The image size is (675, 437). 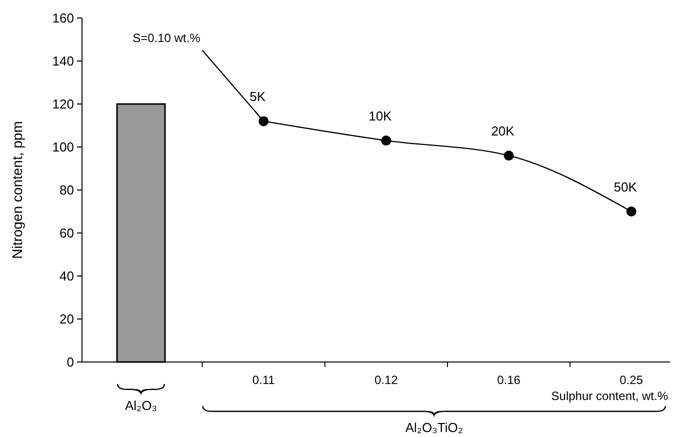 What do you see at coordinates (67, 319) in the screenshot?
I see `y-tick-label: 20` at bounding box center [67, 319].